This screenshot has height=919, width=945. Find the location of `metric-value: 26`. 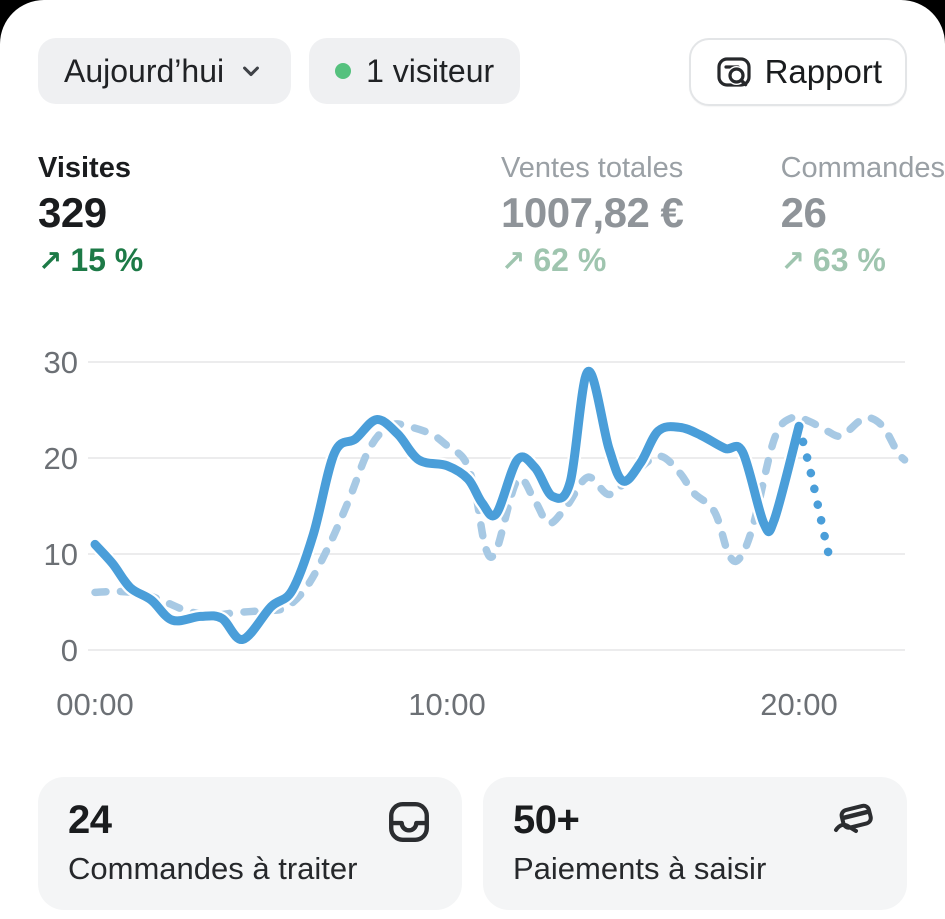

metric-value: 26 is located at coordinates (803, 212).